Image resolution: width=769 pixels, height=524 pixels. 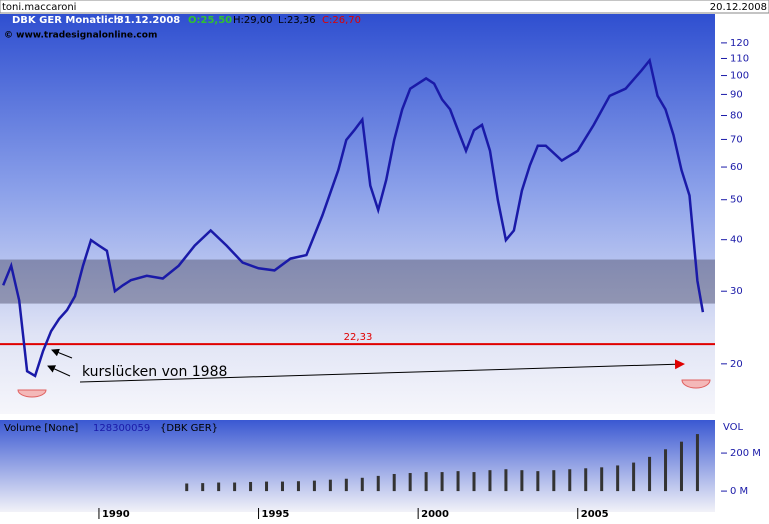 I want to click on annotation: kurslücken von 1988, so click(x=154, y=372).